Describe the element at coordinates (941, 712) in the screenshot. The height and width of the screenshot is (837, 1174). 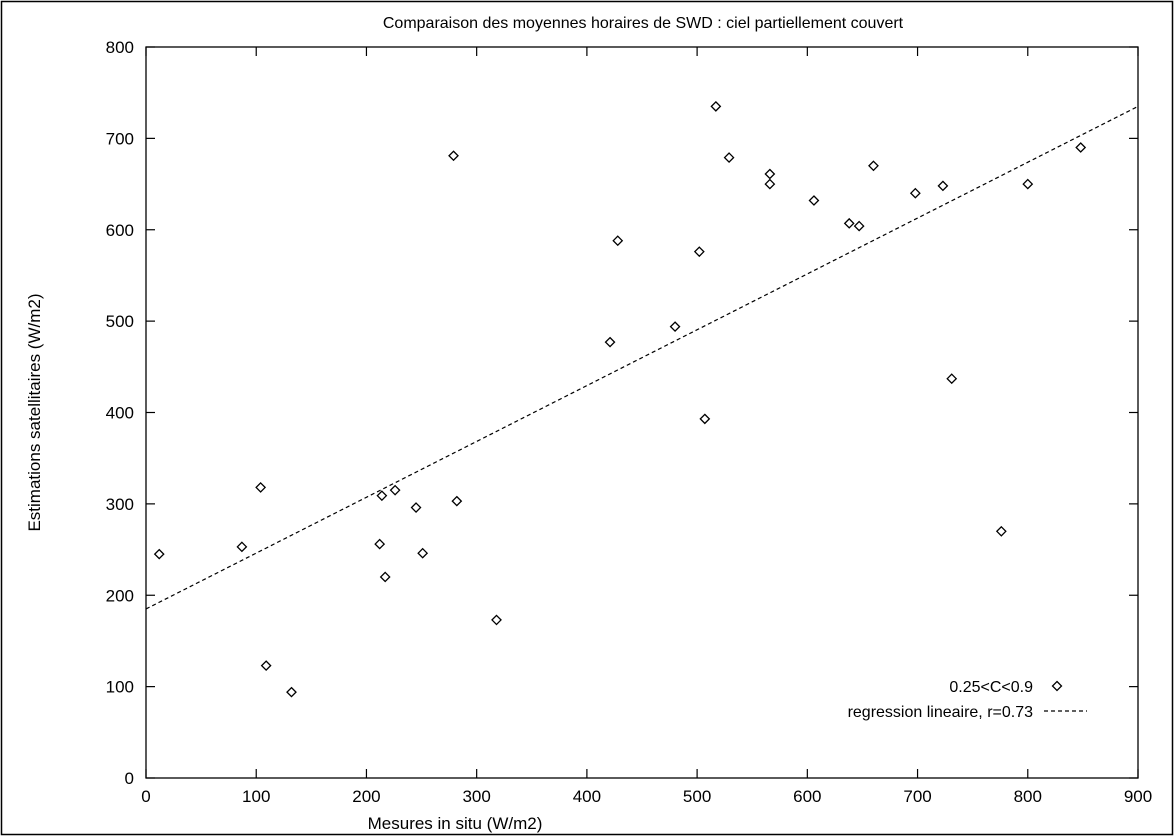
I see `legend-label-regression: regression lineaire, r=0.73` at that location.